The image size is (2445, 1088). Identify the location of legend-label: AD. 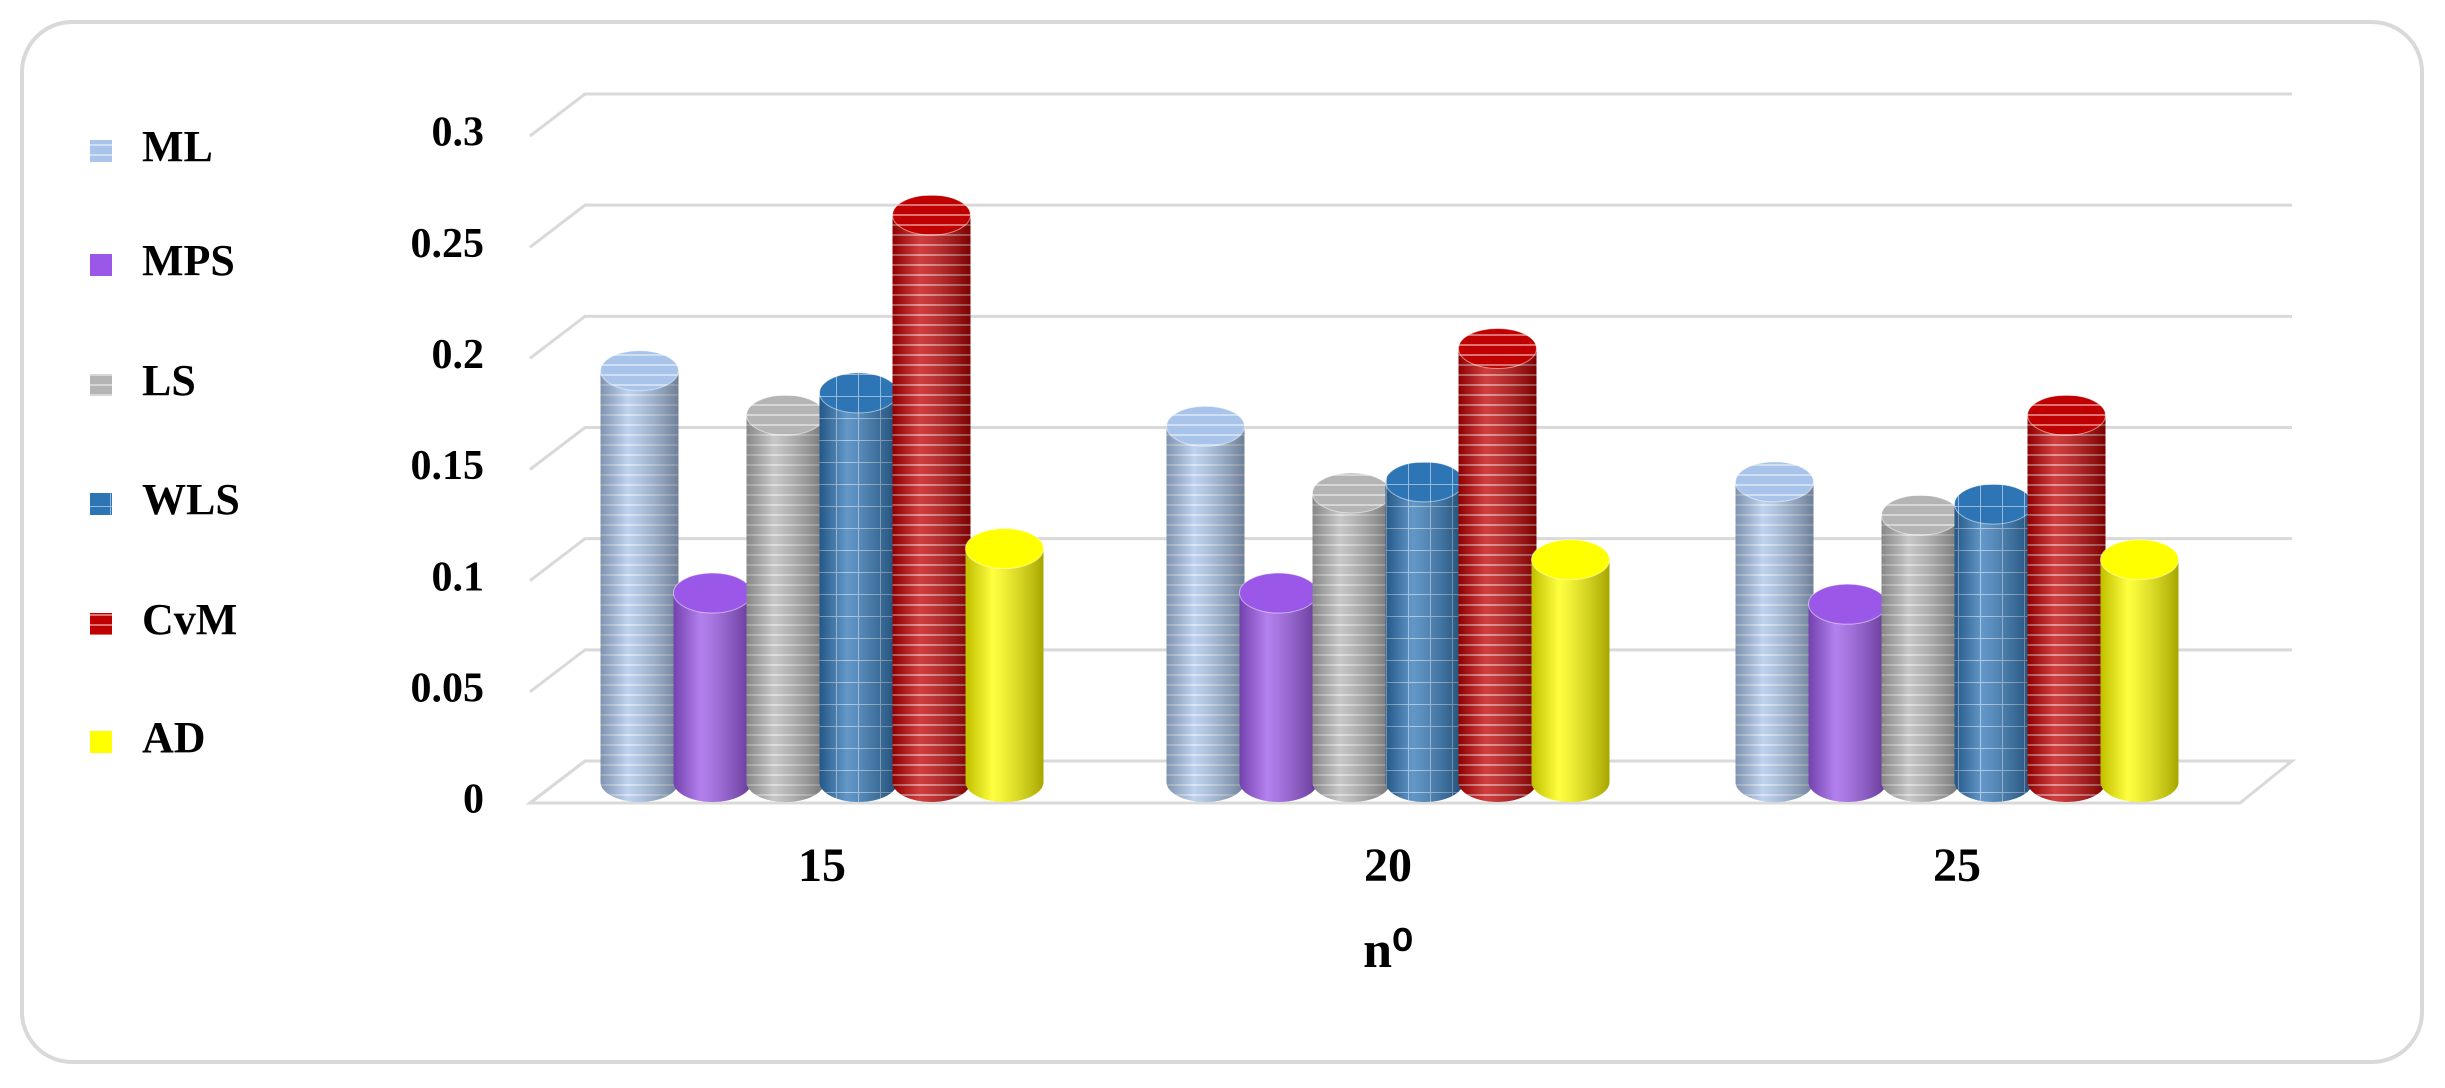
(174, 737).